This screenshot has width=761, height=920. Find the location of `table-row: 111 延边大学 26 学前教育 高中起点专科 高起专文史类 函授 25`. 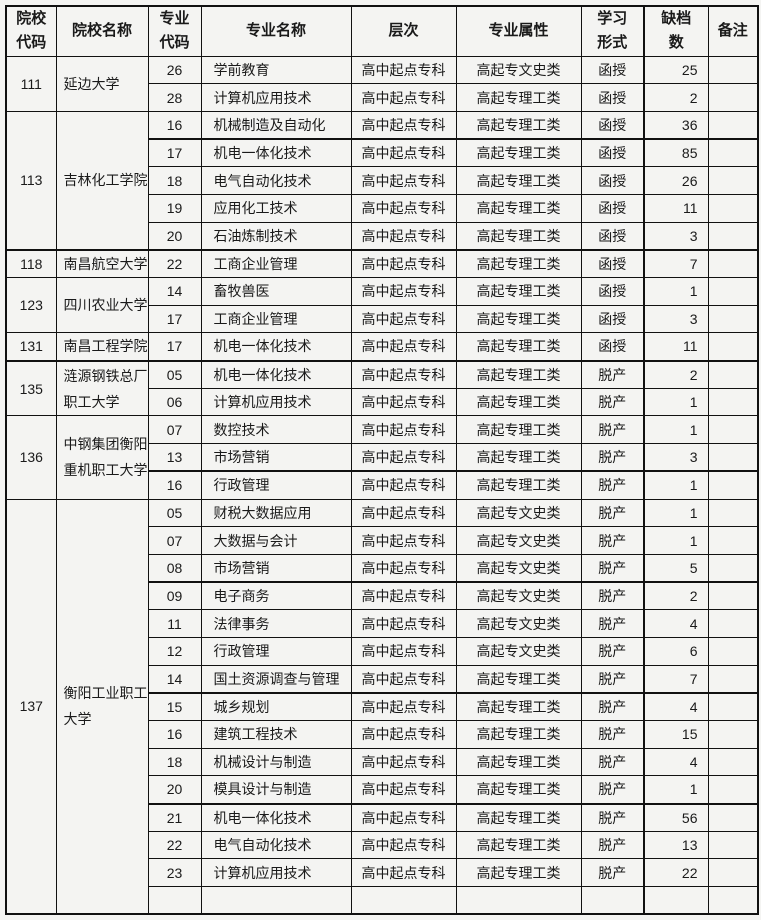

table-row: 111 延边大学 26 学前教育 高中起点专科 高起专文史类 函授 25 is located at coordinates (382, 83).